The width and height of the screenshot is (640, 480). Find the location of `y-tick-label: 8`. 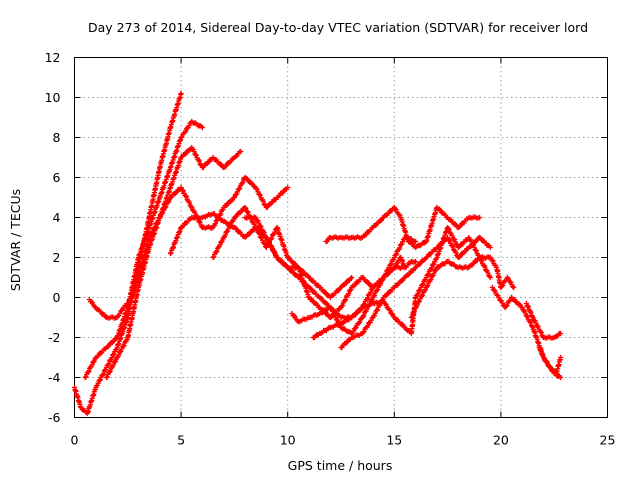

y-tick-label: 8 is located at coordinates (57, 137).